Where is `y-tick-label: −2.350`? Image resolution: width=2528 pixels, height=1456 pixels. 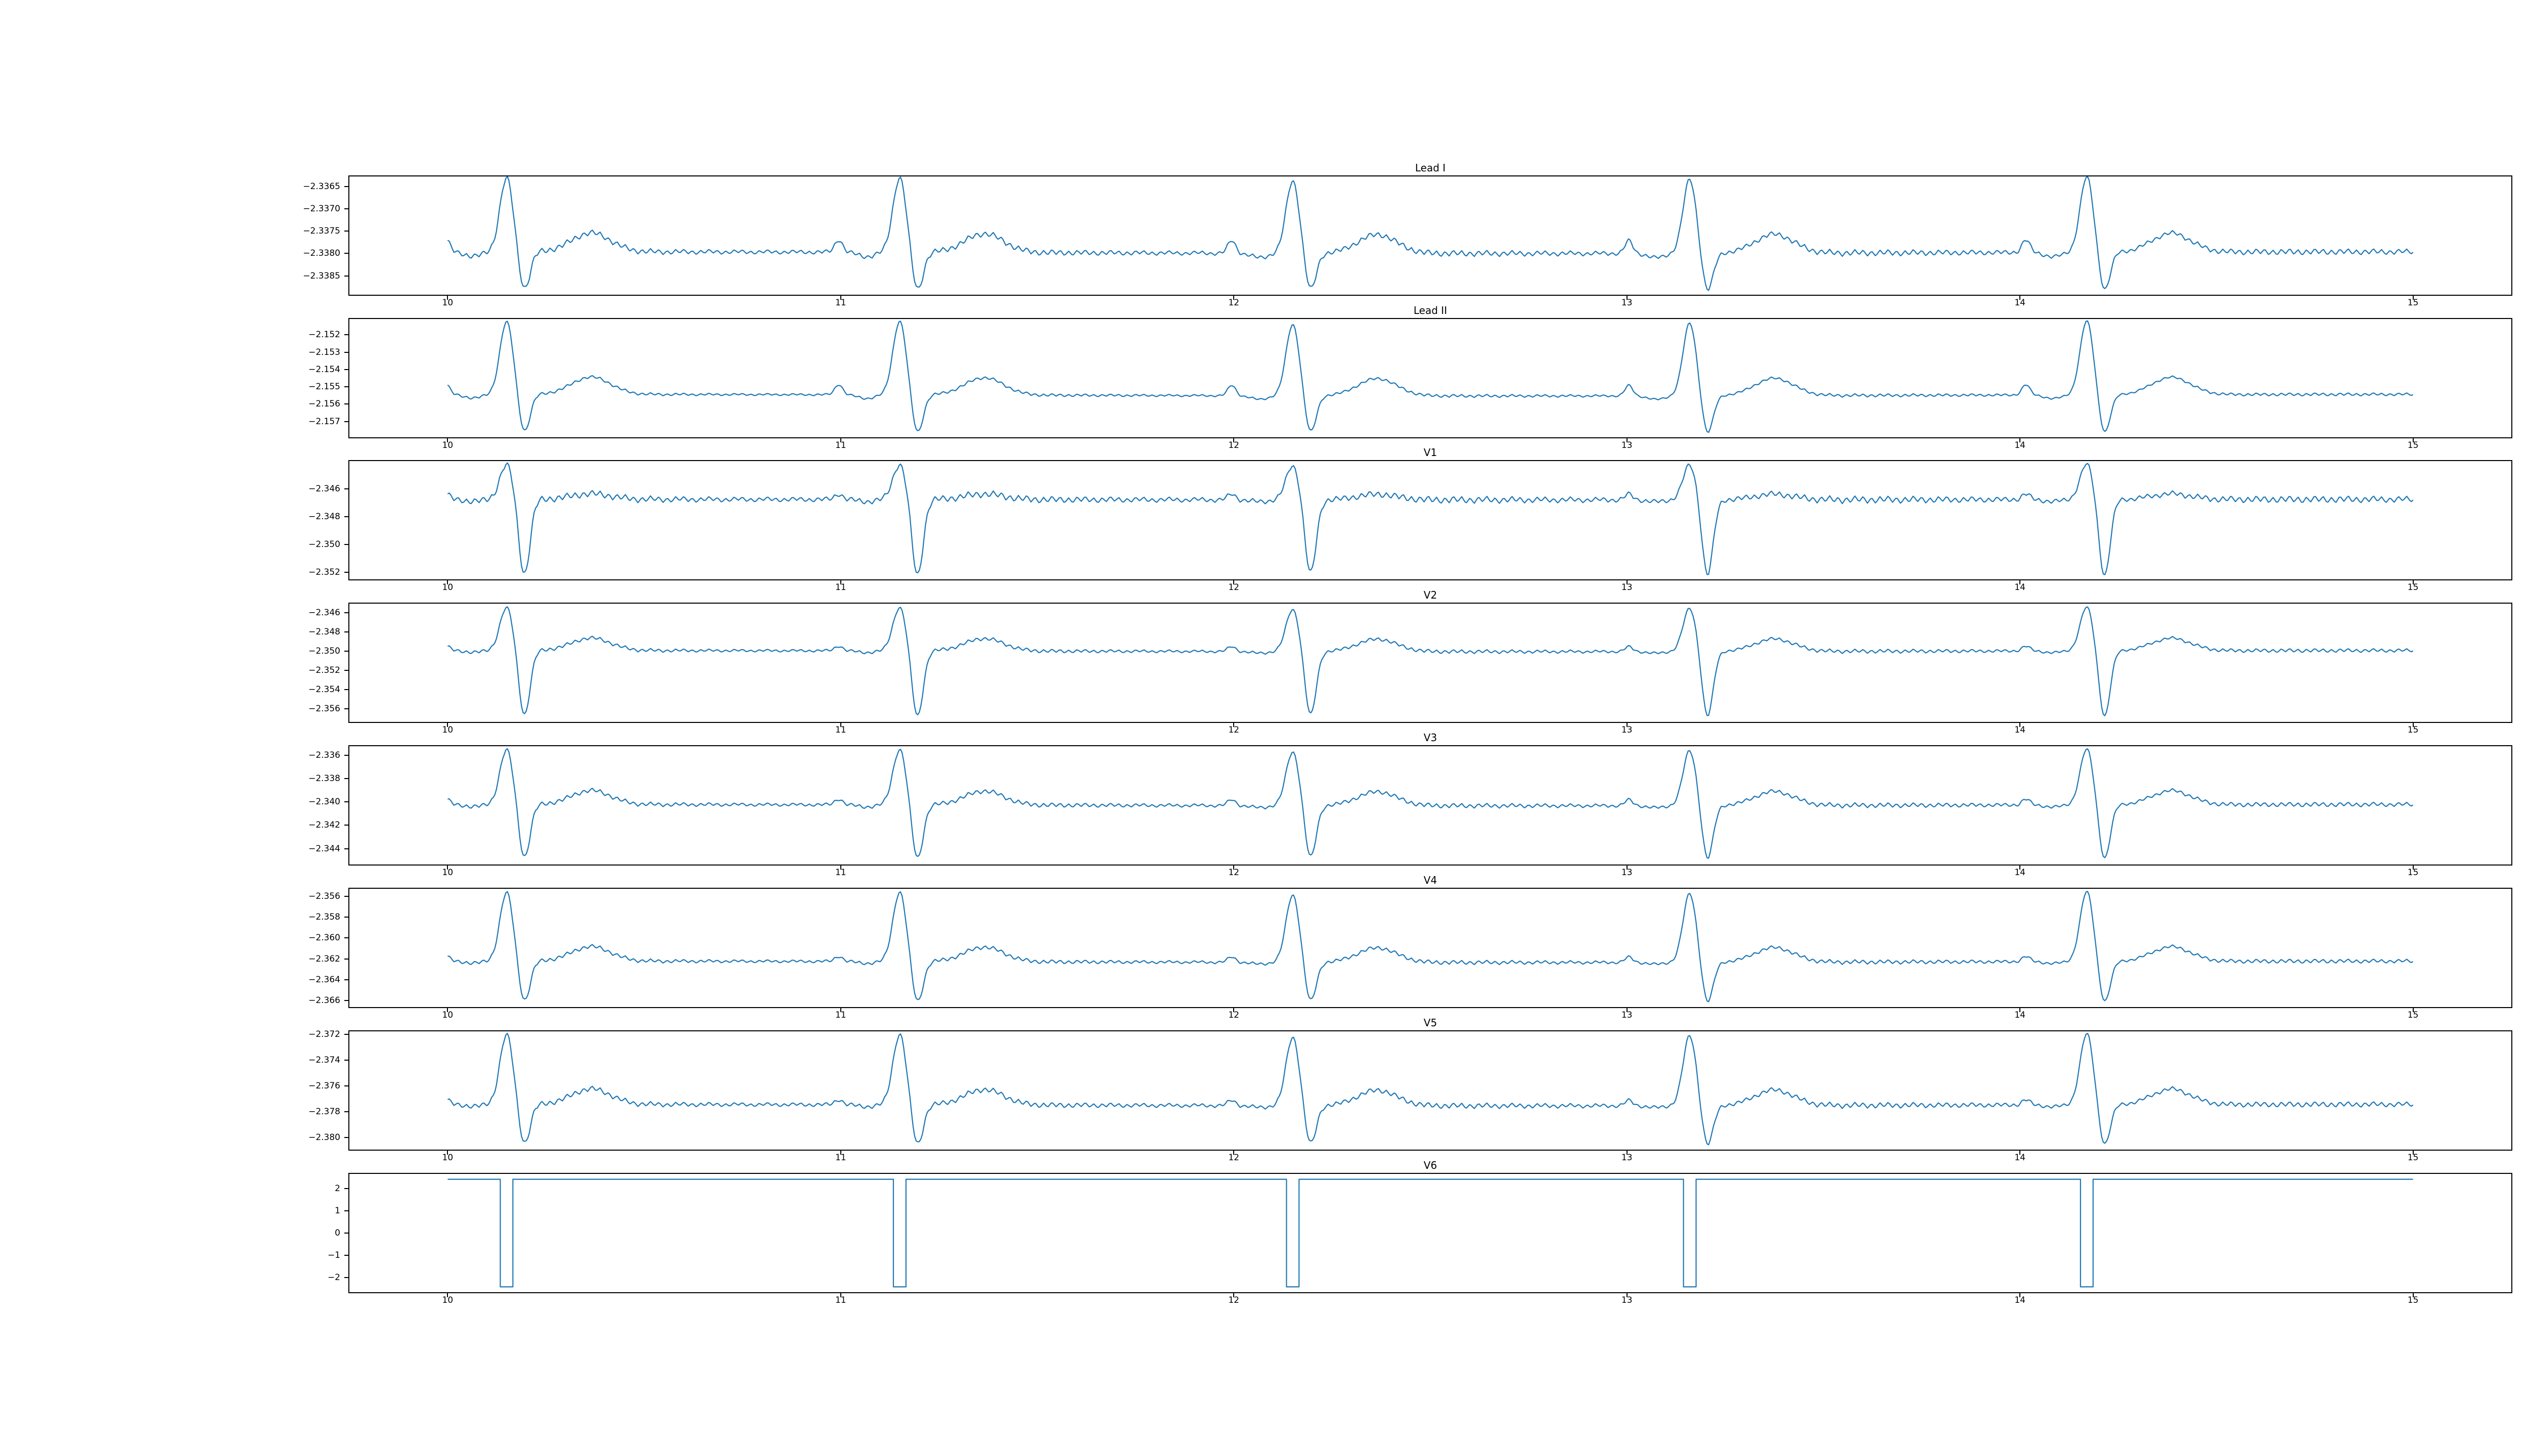 y-tick-label: −2.350 is located at coordinates (324, 544).